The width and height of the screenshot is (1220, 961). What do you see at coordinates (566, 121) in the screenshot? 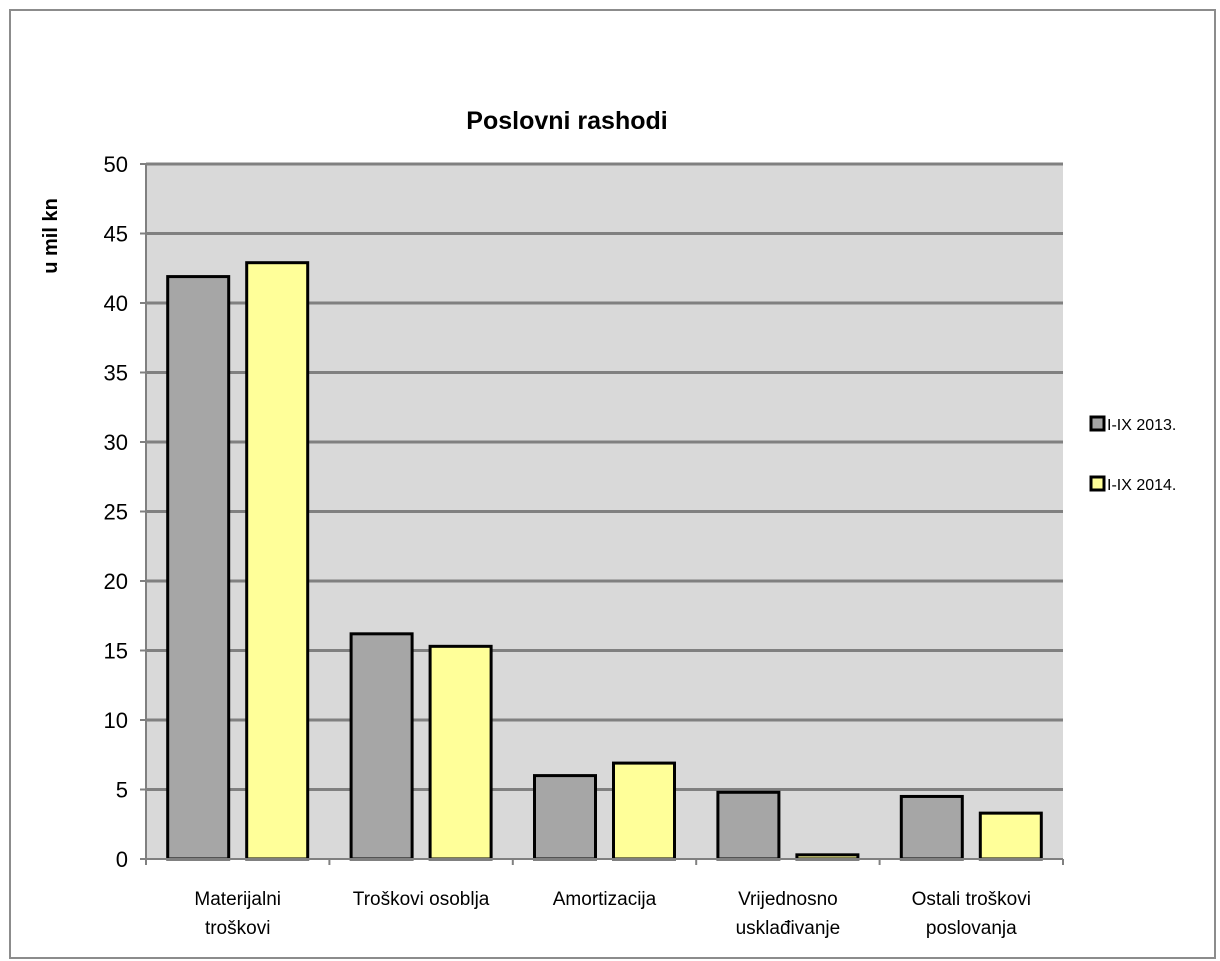
I see `chart-title: Poslovni rashodi` at bounding box center [566, 121].